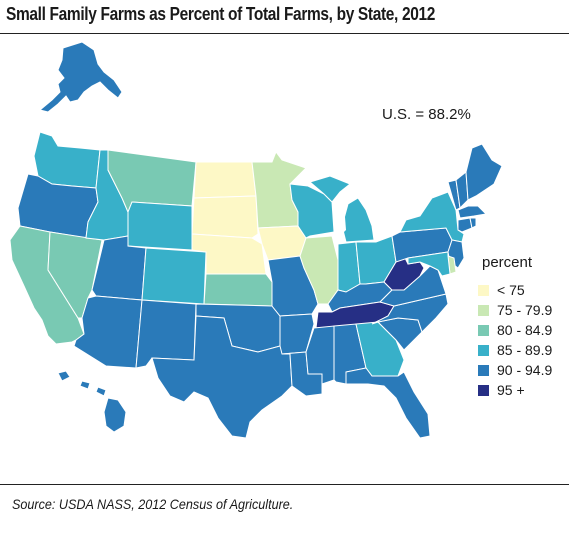 Image resolution: width=569 pixels, height=533 pixels. Describe the element at coordinates (525, 350) in the screenshot. I see `legend-label: 85 - 89.9` at that location.